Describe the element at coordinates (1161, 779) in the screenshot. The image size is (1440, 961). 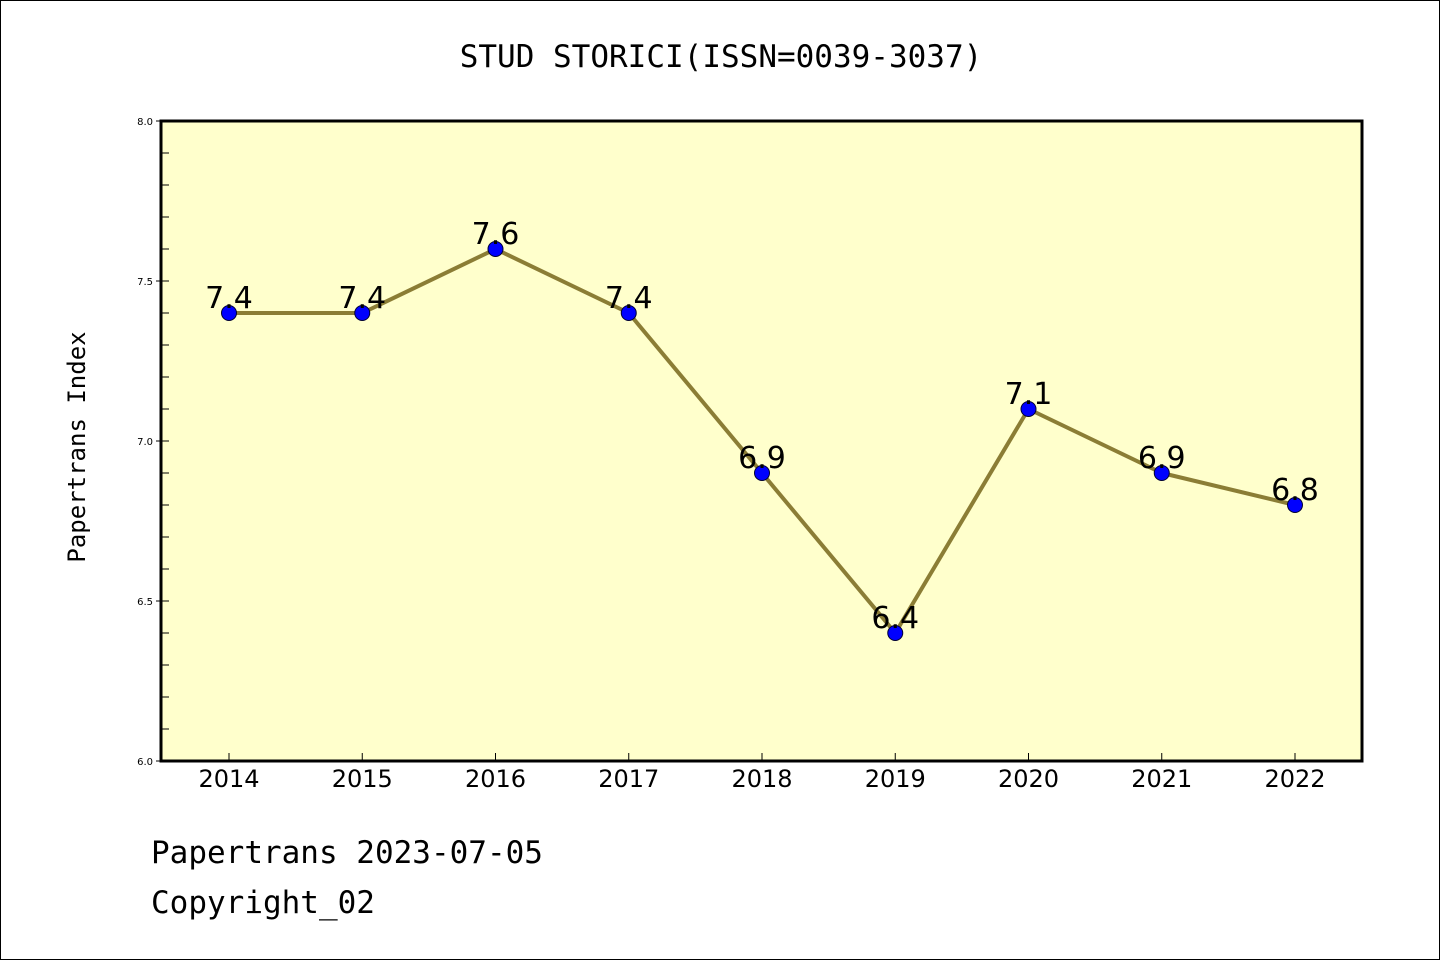
I see `x-tick-label: 2021` at that location.